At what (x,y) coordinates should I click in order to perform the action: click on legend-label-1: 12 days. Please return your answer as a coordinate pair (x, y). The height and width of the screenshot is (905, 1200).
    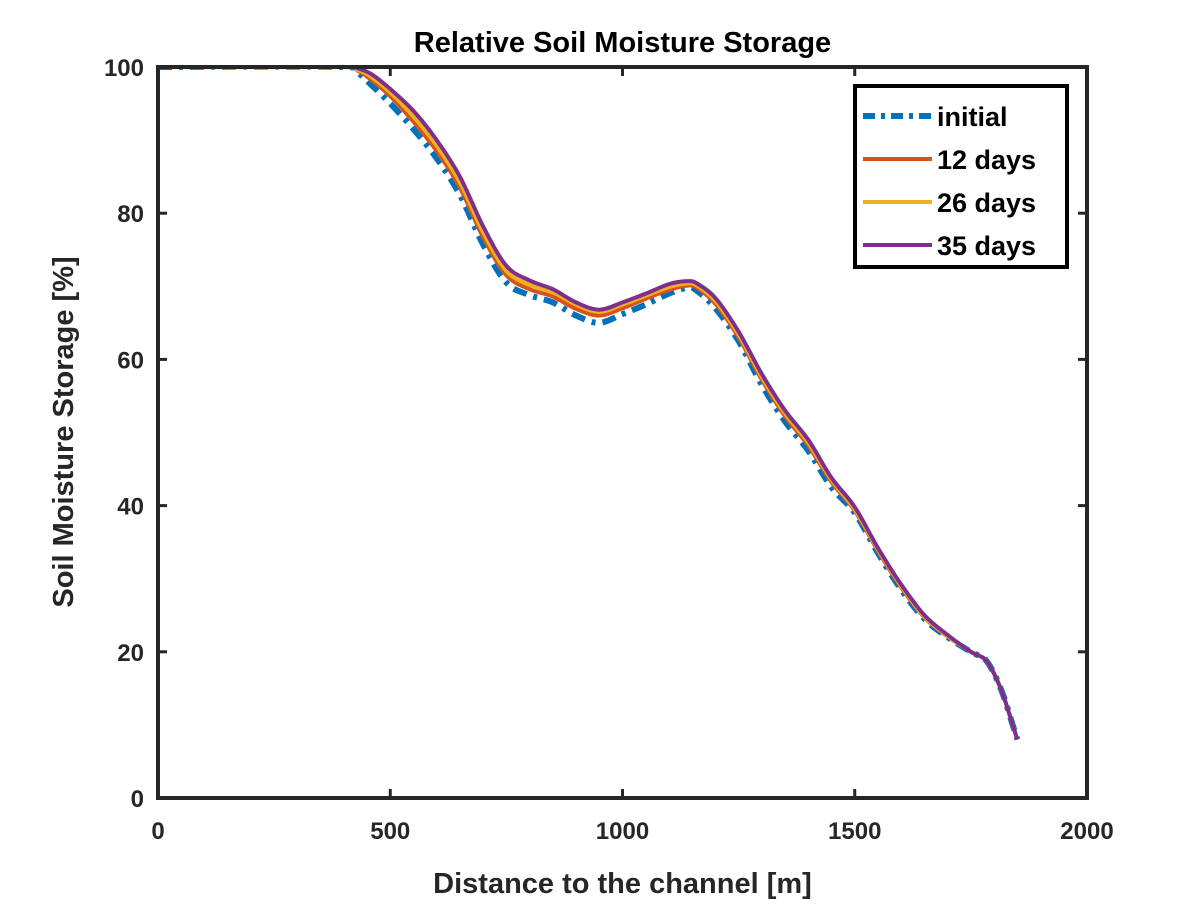
    Looking at the image, I should click on (986, 160).